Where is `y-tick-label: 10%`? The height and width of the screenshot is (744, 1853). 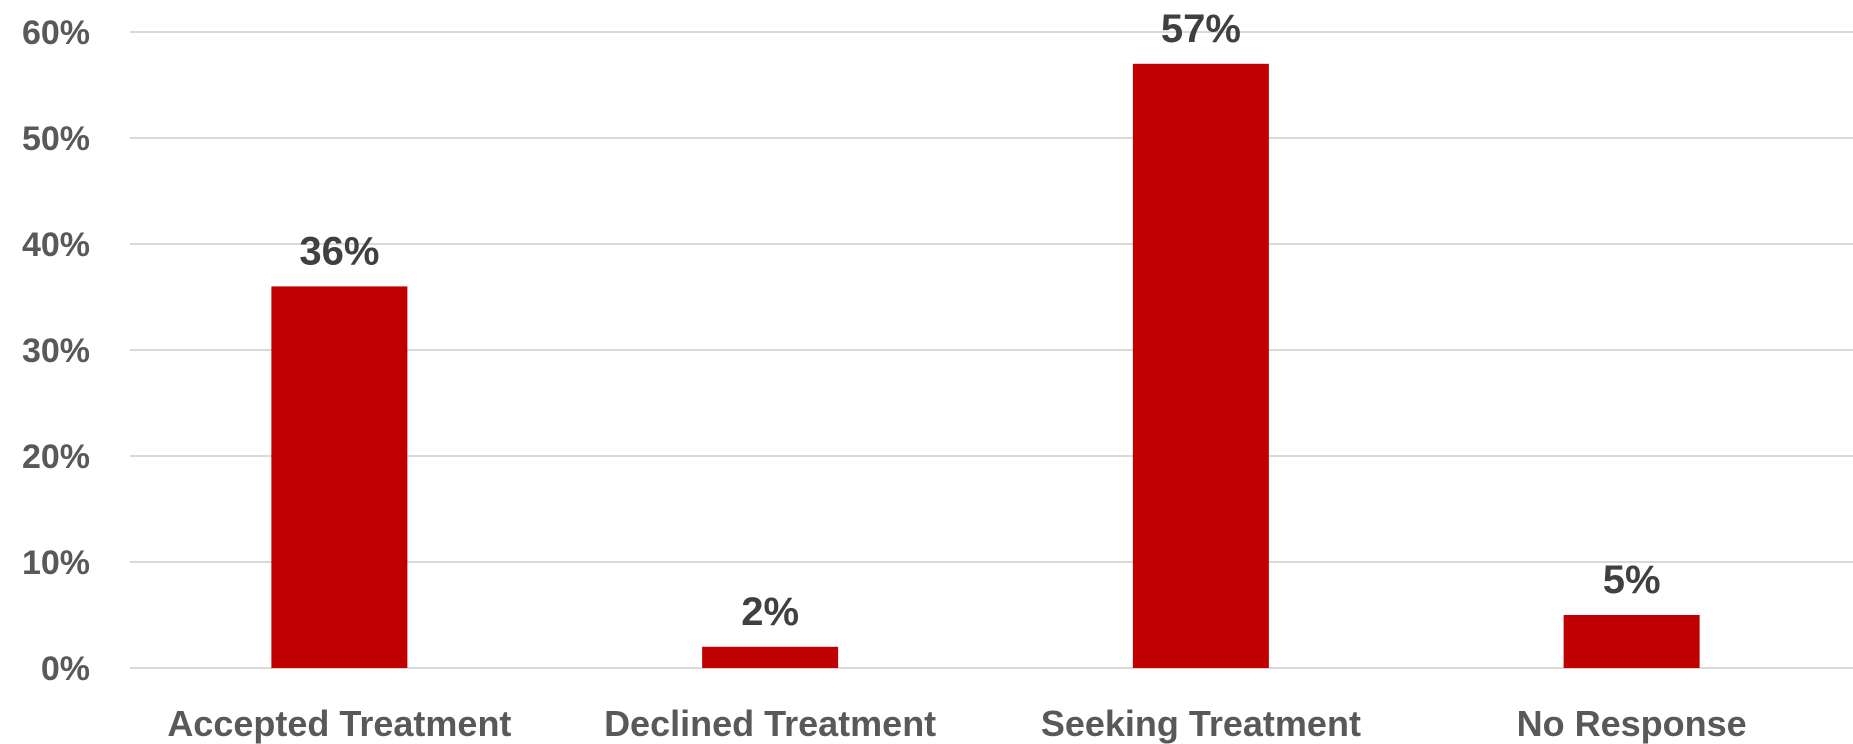 y-tick-label: 10% is located at coordinates (56, 563).